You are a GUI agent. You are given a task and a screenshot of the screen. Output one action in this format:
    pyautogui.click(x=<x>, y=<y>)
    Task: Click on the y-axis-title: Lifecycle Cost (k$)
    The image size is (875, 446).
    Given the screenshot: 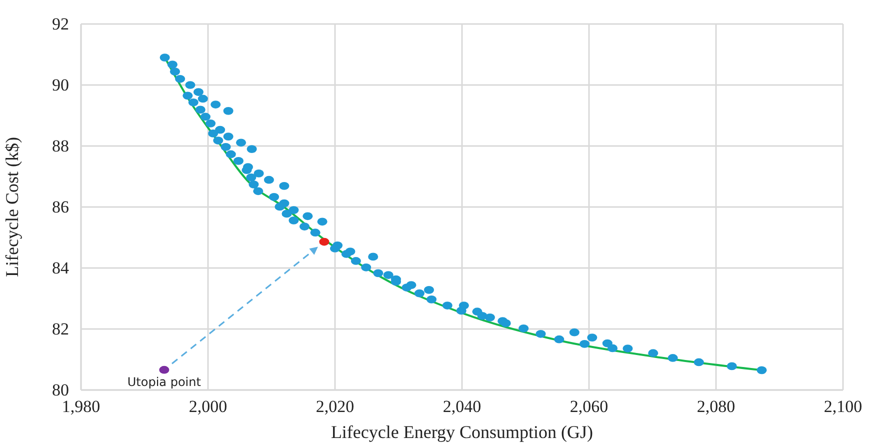 What is the action you would take?
    pyautogui.click(x=12, y=207)
    